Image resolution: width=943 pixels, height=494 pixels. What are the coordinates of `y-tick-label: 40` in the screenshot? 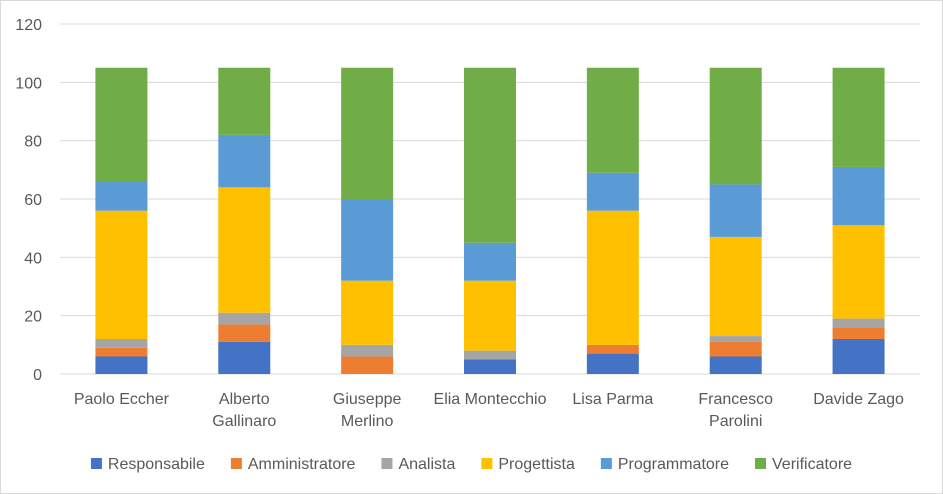 It's located at (33, 258).